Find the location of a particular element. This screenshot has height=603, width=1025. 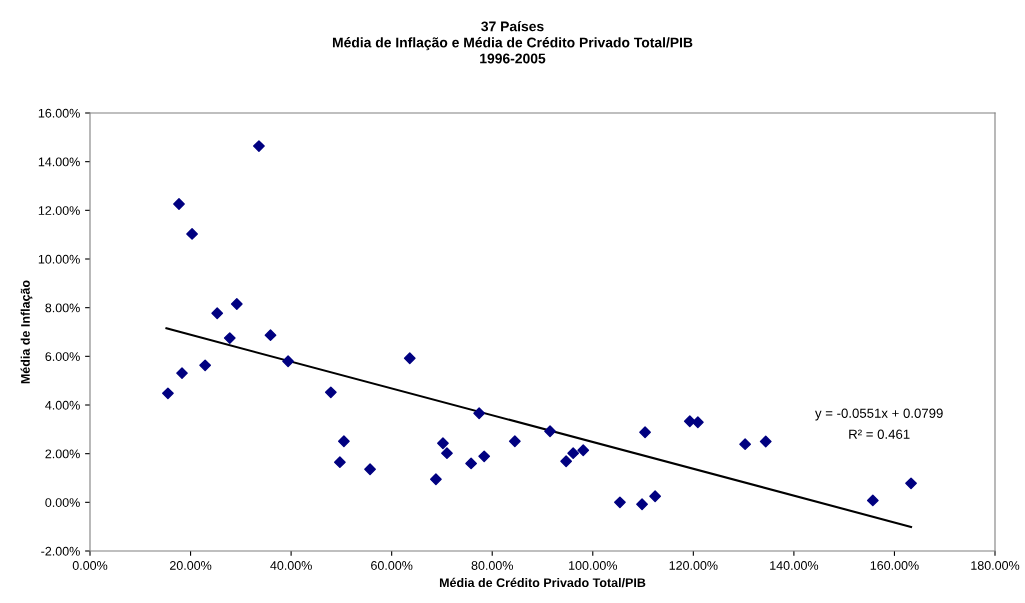

annotation: y = -0.0551x + 0.0799 is located at coordinates (879, 414).